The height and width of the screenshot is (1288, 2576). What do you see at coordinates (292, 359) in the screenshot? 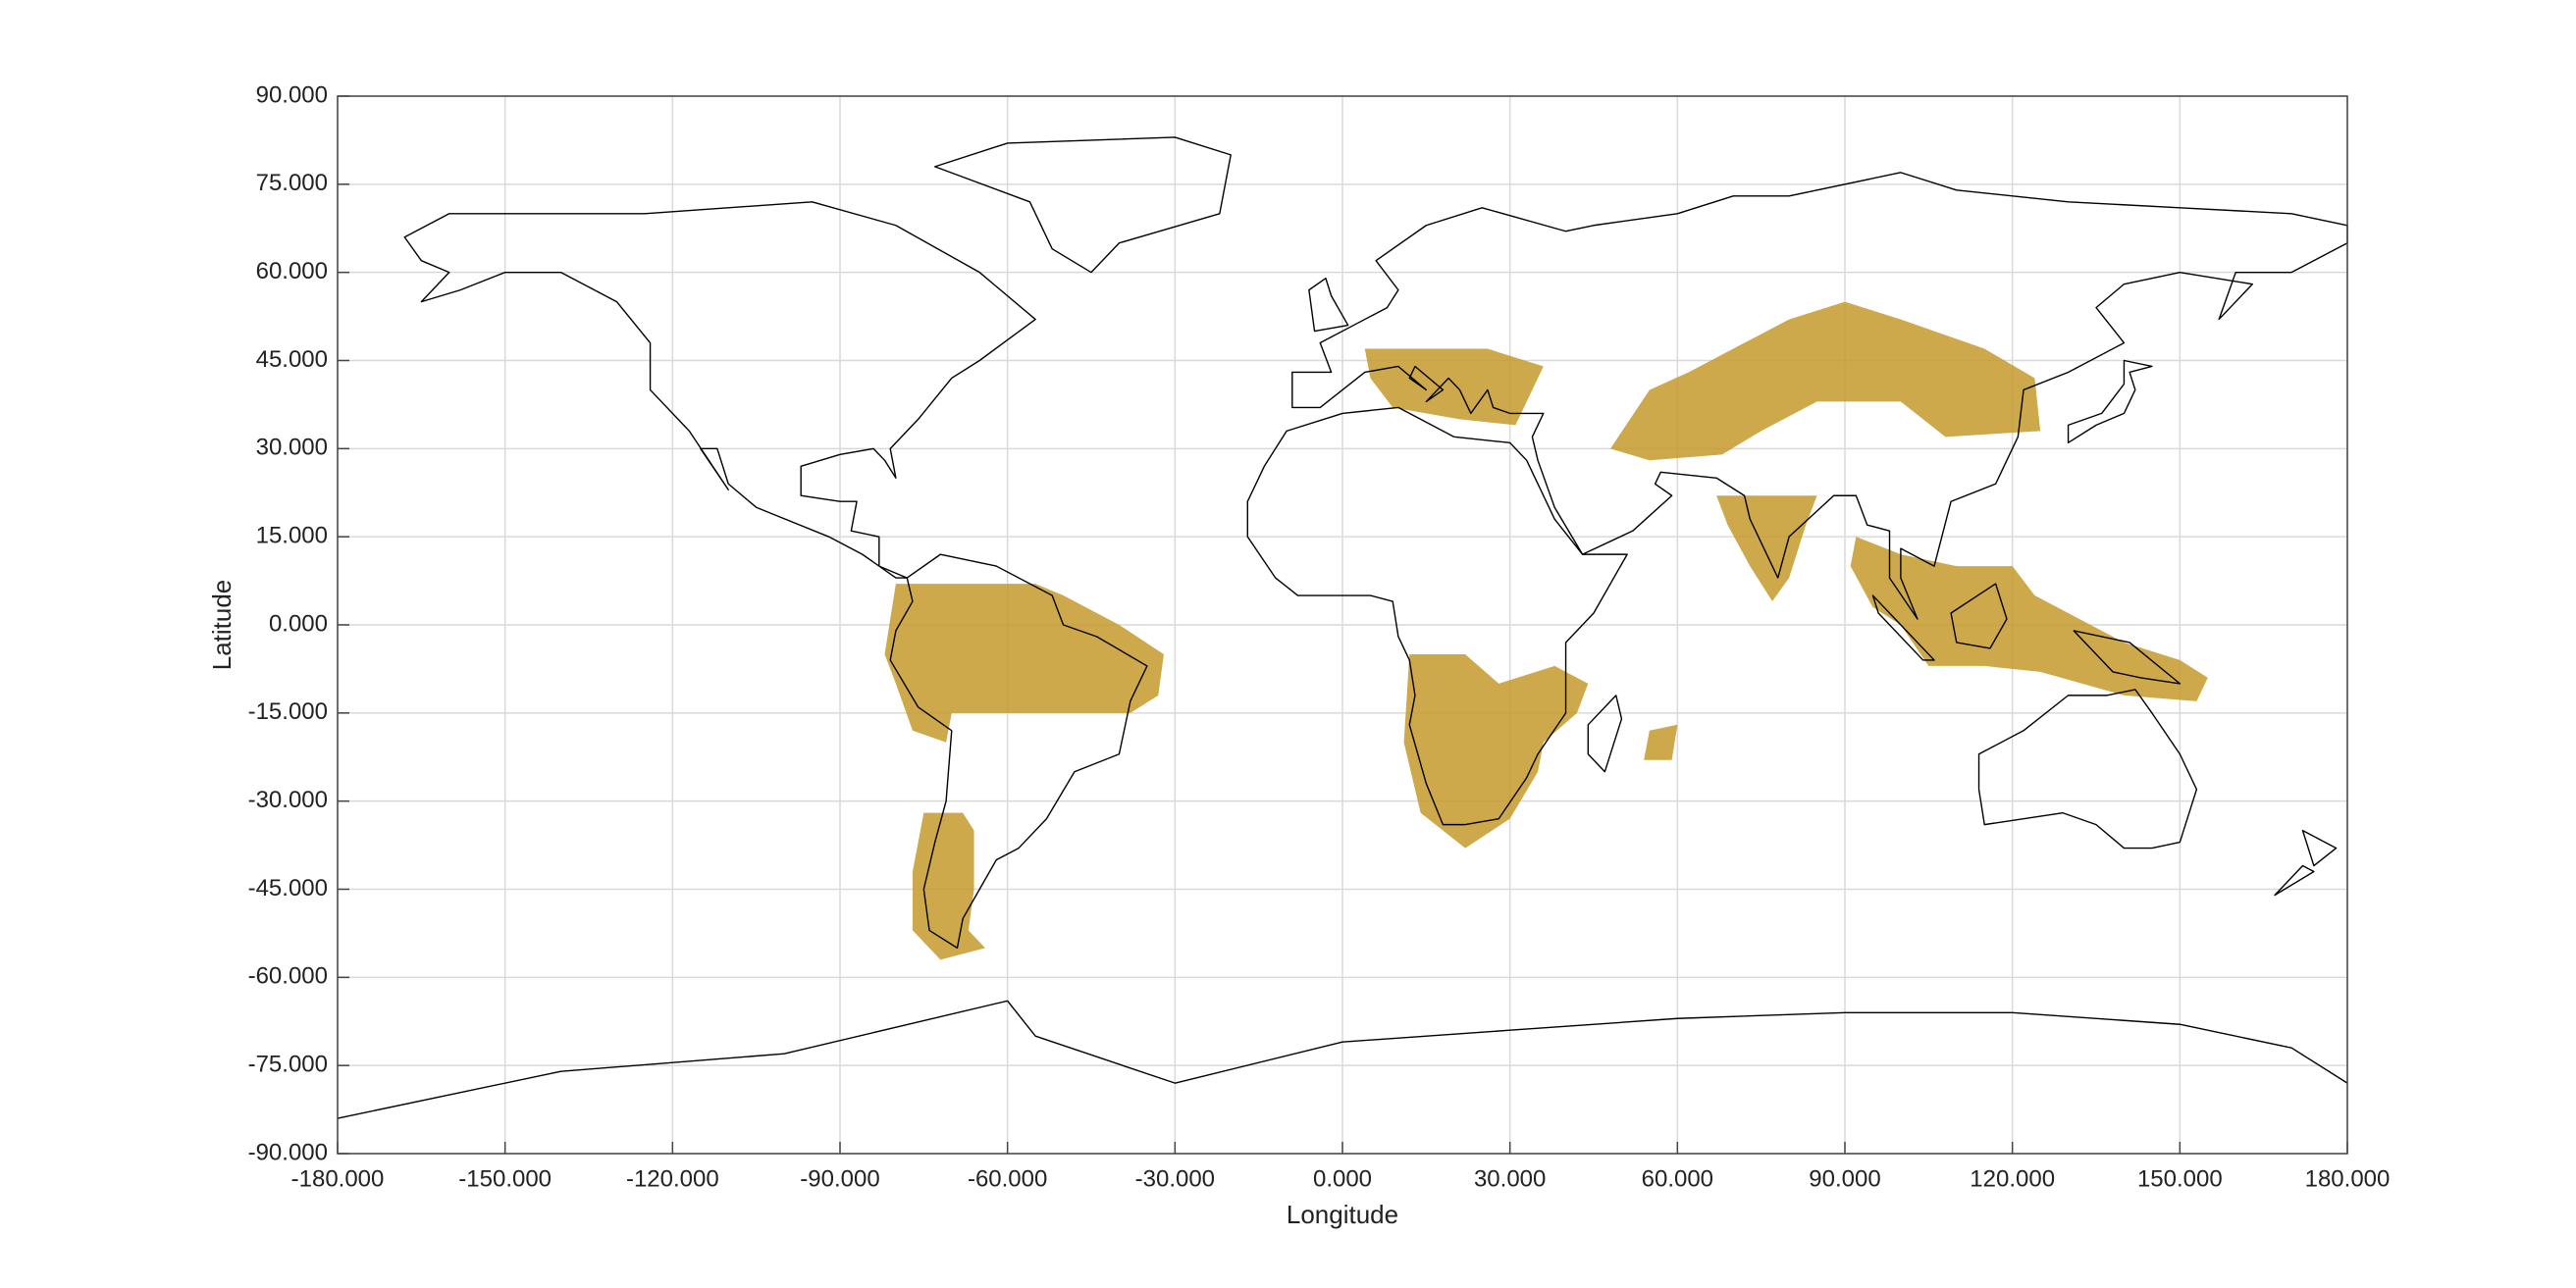
I see `y-tick-label: 45.000` at bounding box center [292, 359].